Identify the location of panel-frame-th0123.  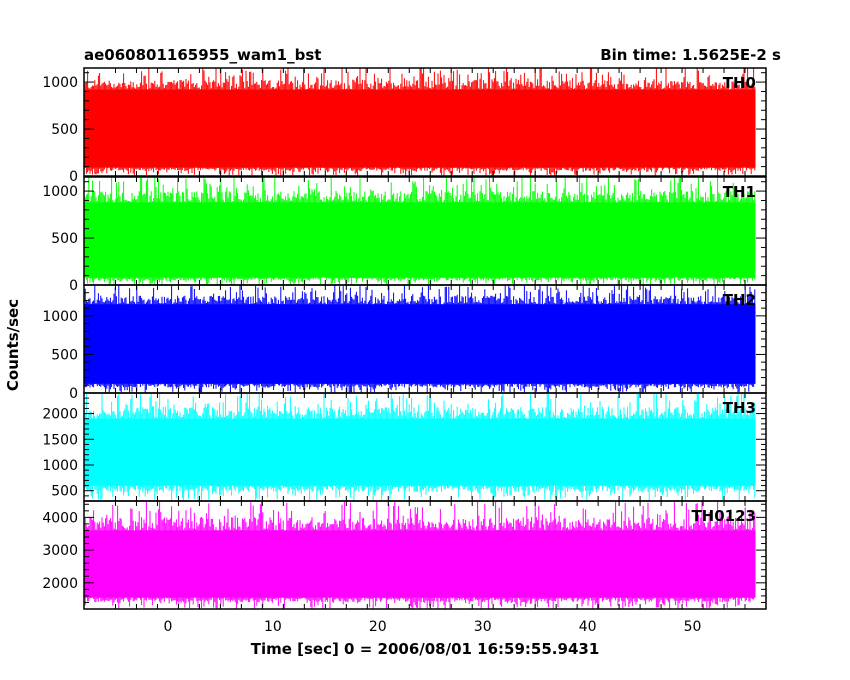
(425, 555).